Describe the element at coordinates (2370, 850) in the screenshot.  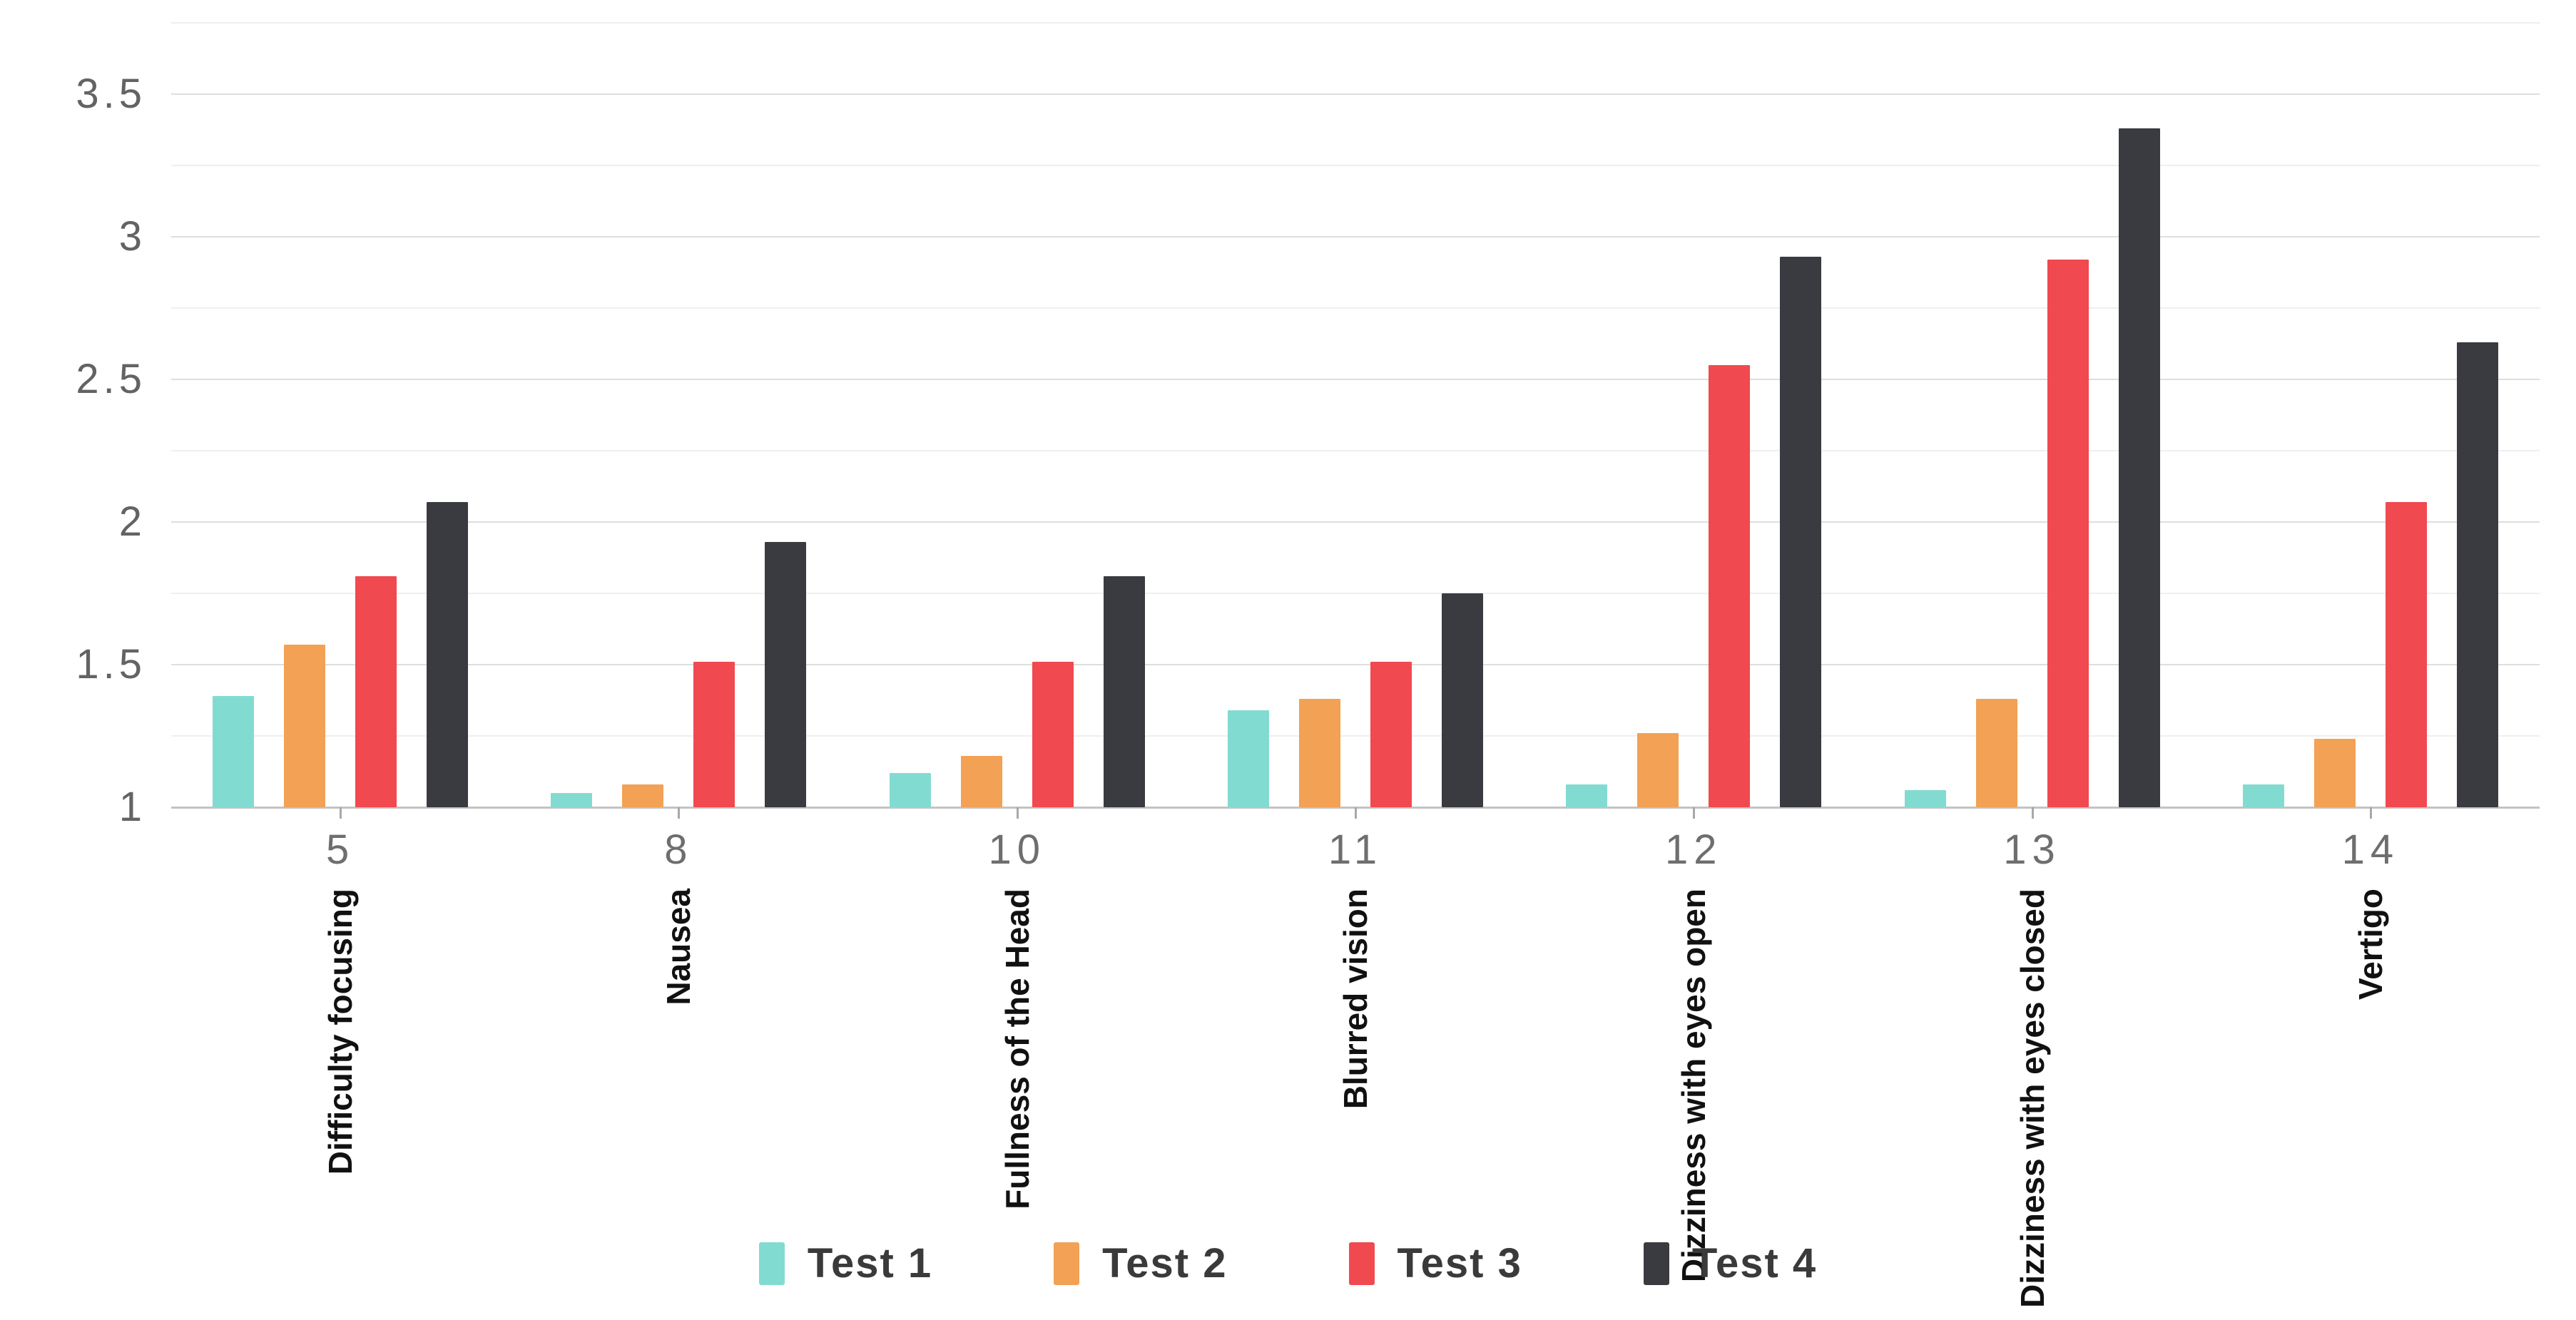
I see `x-tick-label-14: 14` at that location.